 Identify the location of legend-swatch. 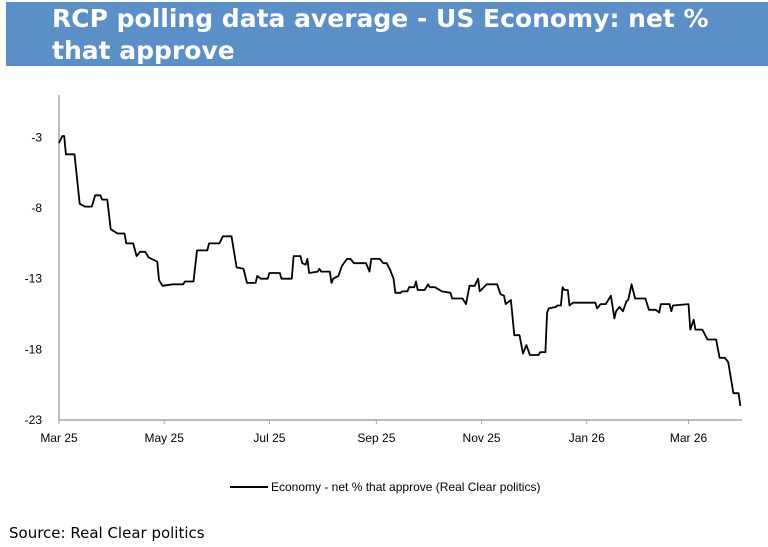
(249, 487).